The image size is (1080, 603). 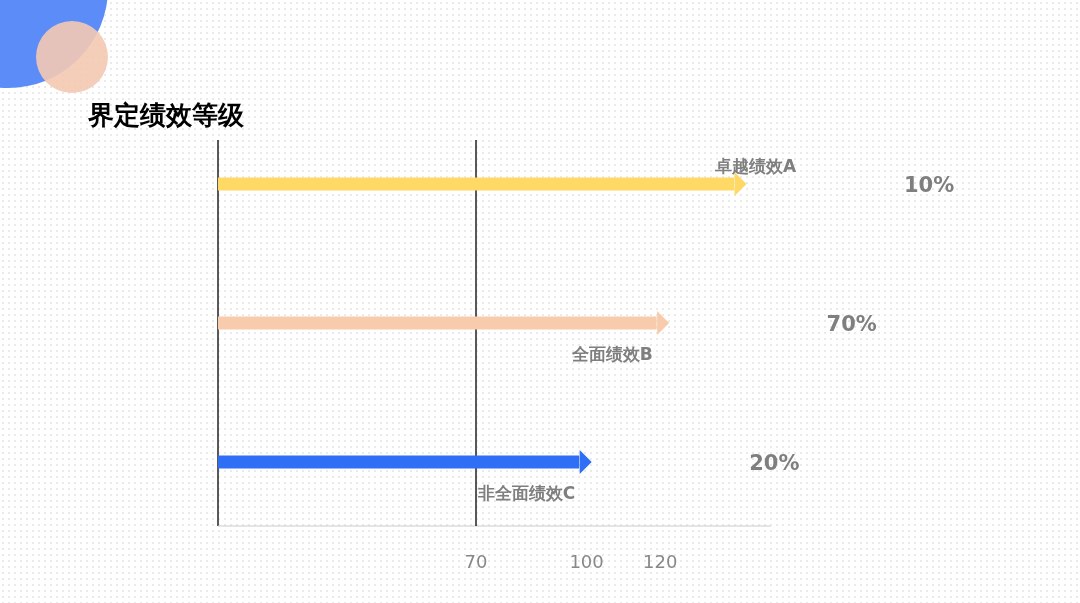 What do you see at coordinates (851, 324) in the screenshot?
I see `text: 70%` at bounding box center [851, 324].